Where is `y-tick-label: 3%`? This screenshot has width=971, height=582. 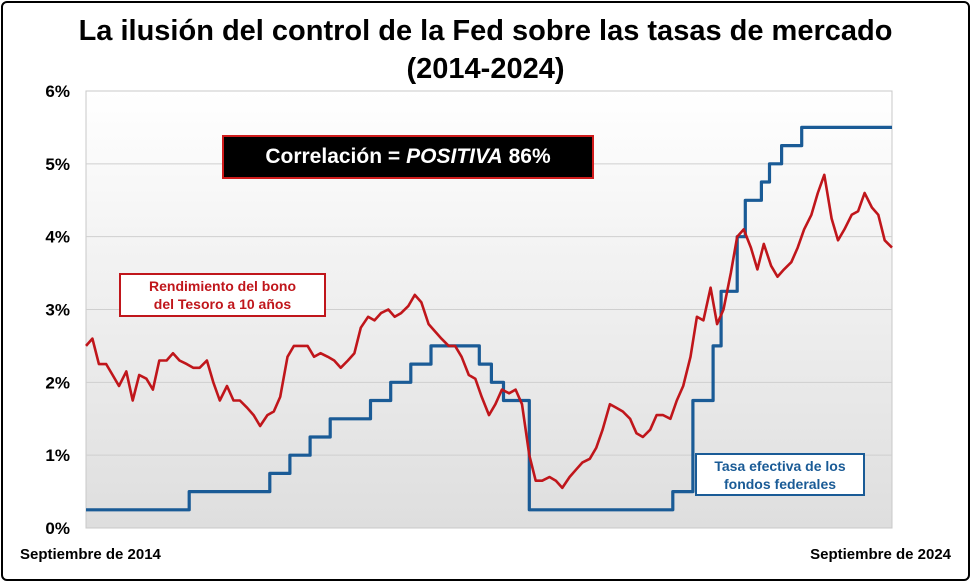 y-tick-label: 3% is located at coordinates (57, 310).